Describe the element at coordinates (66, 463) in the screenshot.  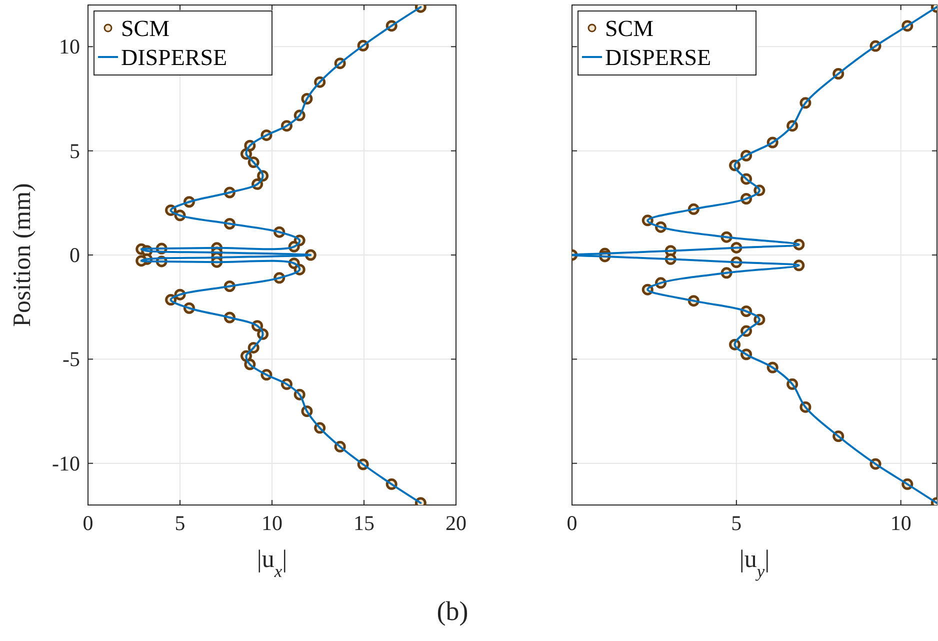
I see `y-tick-label: -10` at that location.